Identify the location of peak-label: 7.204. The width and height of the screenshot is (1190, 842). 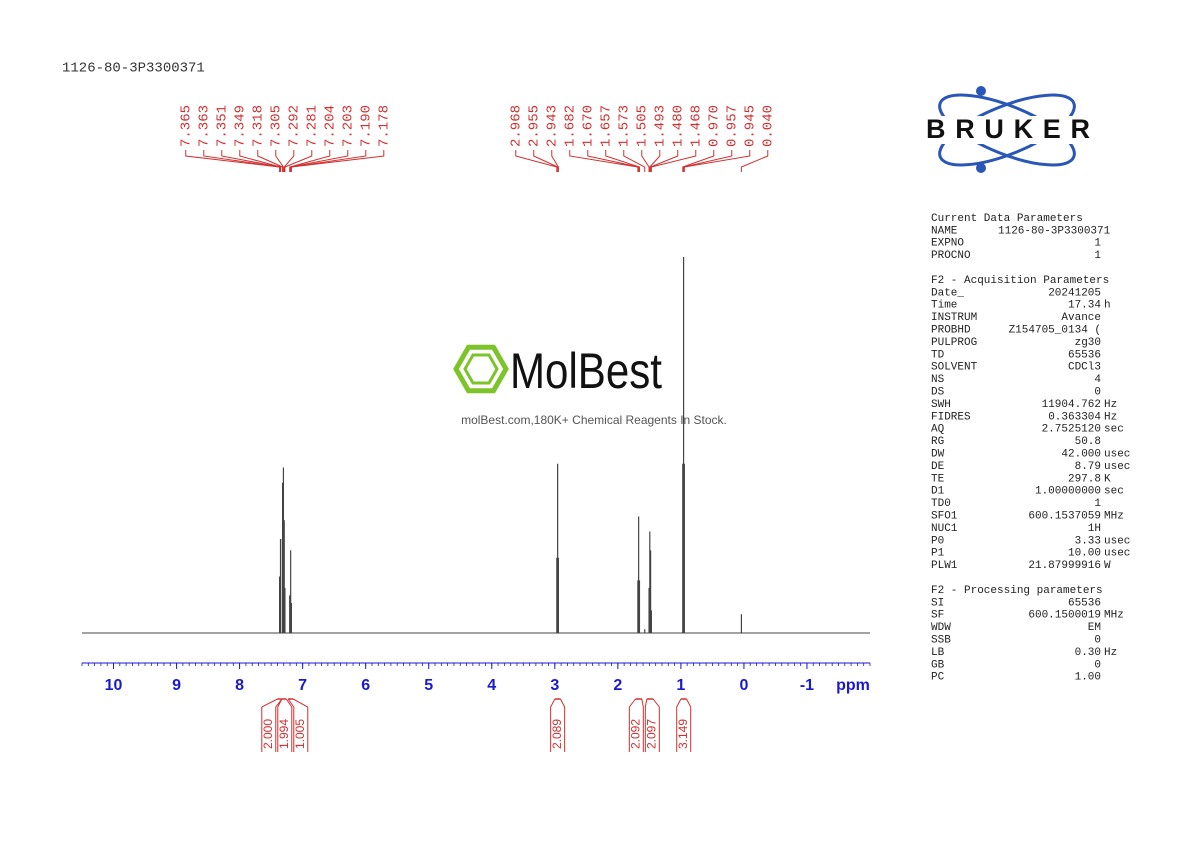
(330, 126).